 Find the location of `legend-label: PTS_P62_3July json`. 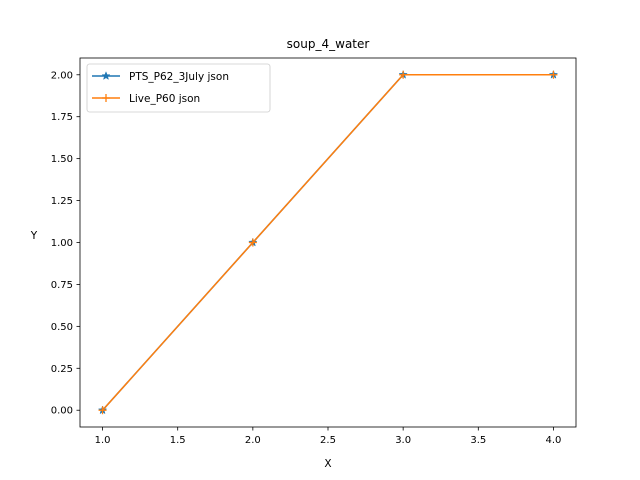

legend-label: PTS_P62_3July json is located at coordinates (179, 77).